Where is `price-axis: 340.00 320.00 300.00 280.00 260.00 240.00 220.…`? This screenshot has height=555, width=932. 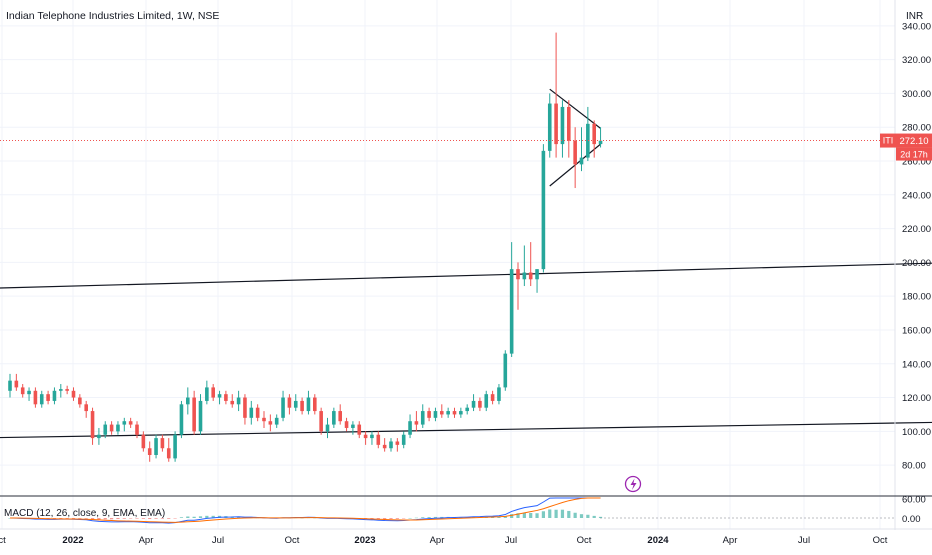
price-axis: 340.00 320.00 300.00 280.00 260.00 240.00 220.… is located at coordinates (916, 263).